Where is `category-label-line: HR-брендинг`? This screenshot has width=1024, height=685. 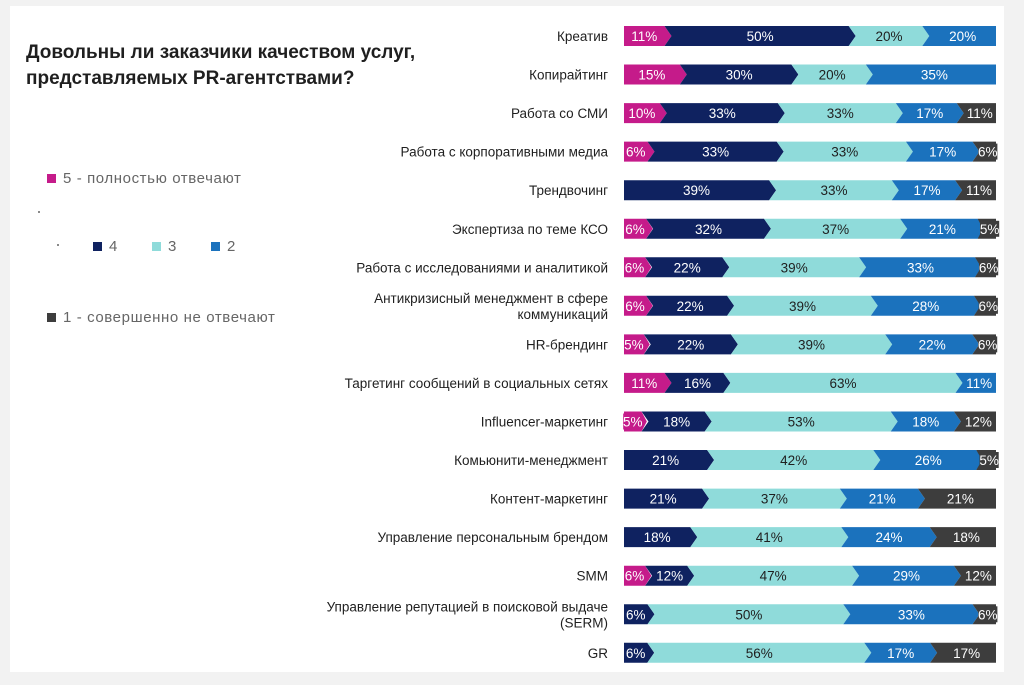
category-label-line: HR-брендинг is located at coordinates (567, 344).